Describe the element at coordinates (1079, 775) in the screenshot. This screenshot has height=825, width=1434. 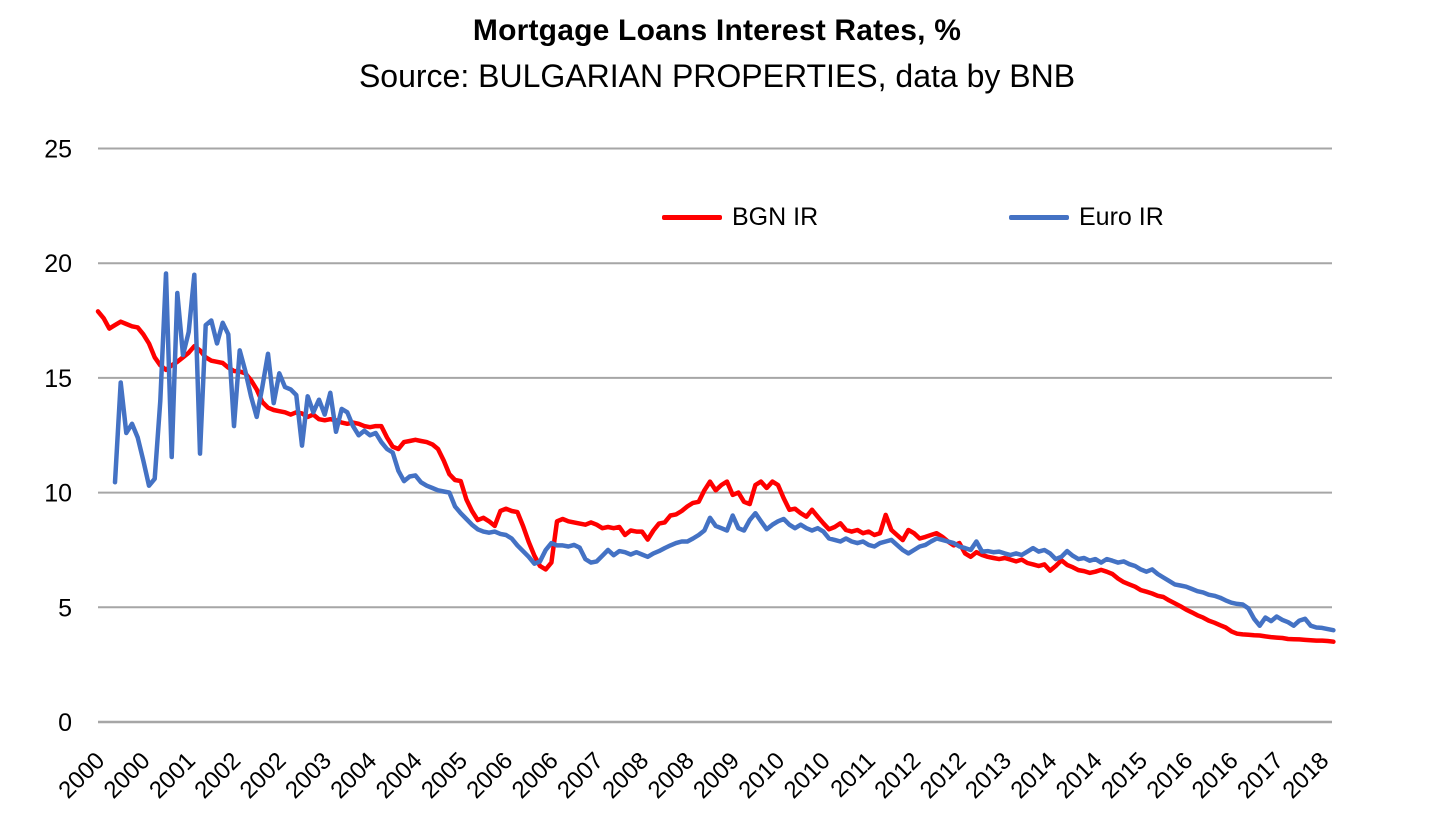
I see `x-tick-label-22: 2014` at that location.